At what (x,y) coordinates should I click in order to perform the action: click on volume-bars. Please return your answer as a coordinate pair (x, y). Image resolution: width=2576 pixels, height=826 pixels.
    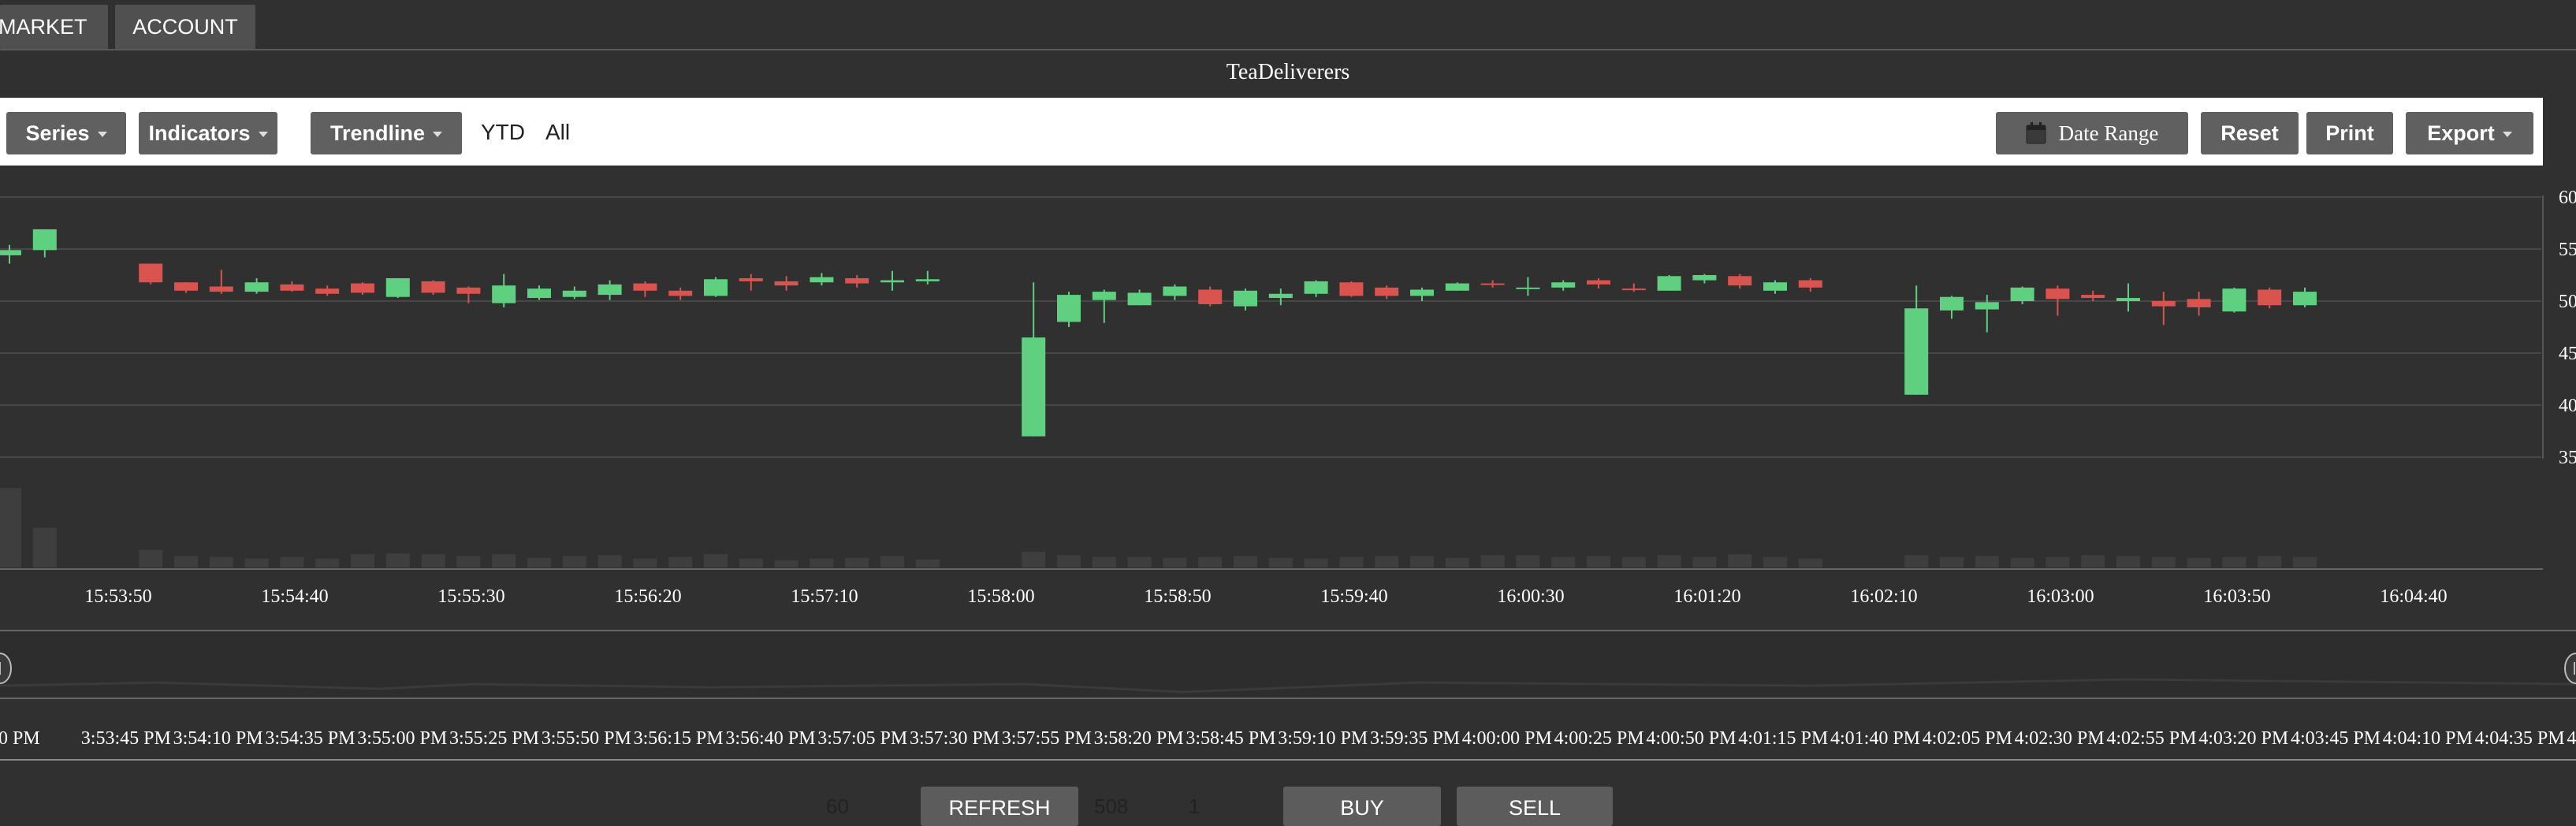
    Looking at the image, I should click on (1158, 527).